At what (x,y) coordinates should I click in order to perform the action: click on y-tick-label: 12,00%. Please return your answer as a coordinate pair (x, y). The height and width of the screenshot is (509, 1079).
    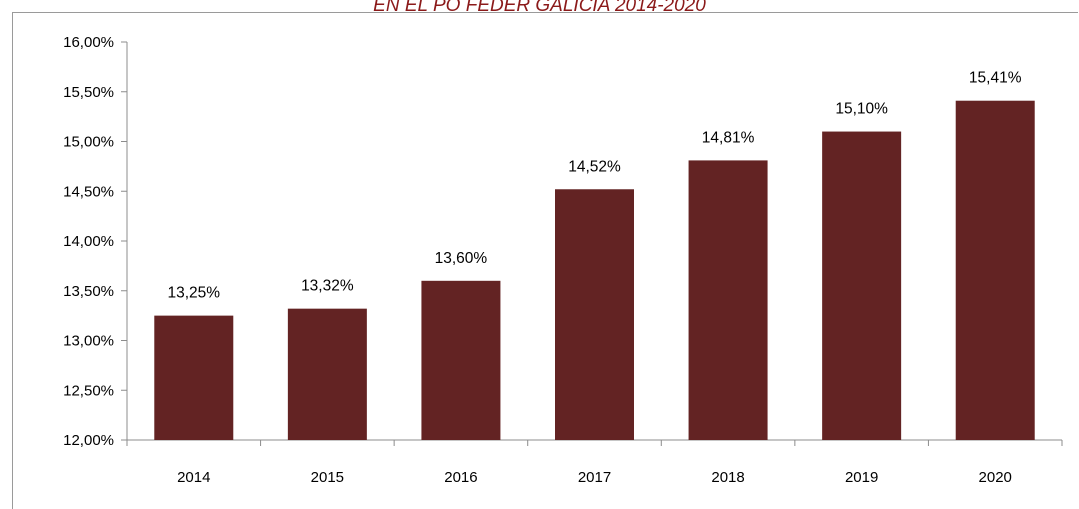
    Looking at the image, I should click on (88, 440).